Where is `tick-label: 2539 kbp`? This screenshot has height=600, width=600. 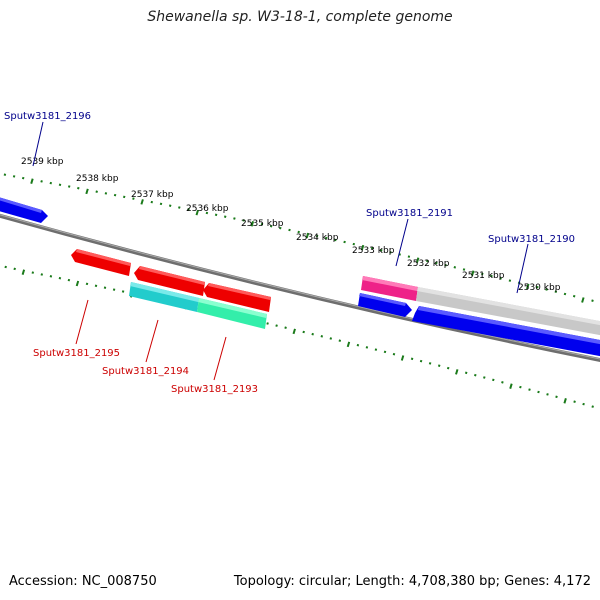
tick-label: 2539 kbp is located at coordinates (42, 162).